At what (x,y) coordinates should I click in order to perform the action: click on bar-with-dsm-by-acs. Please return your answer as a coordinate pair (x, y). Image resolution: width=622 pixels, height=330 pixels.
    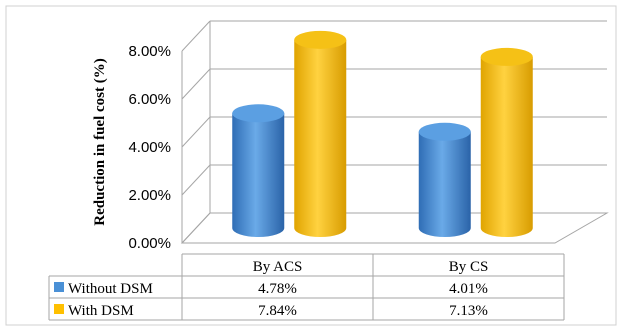
    Looking at the image, I should click on (320, 134).